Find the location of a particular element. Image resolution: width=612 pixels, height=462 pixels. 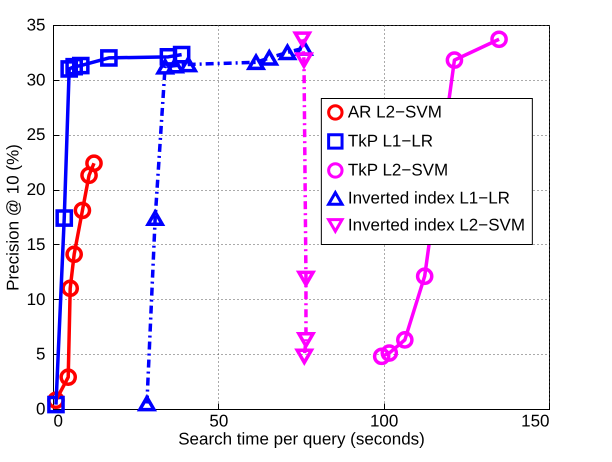

y-tick-label: 25 is located at coordinates (36, 134).